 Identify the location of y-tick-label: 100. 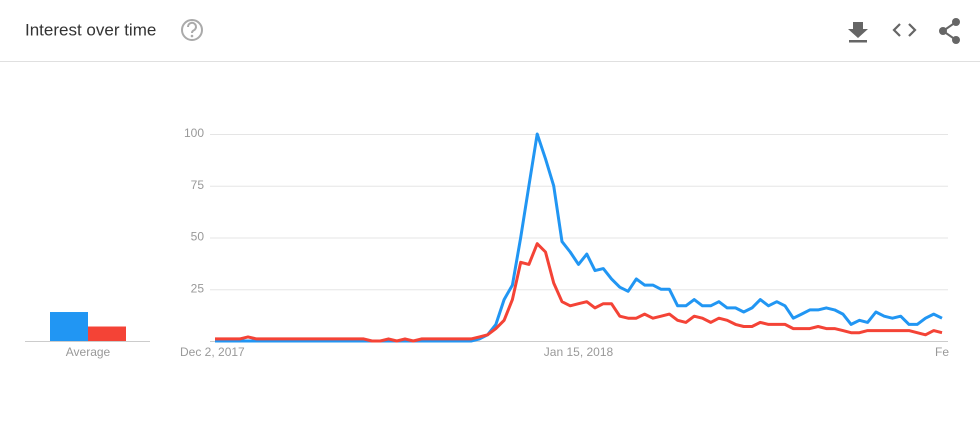
(194, 133).